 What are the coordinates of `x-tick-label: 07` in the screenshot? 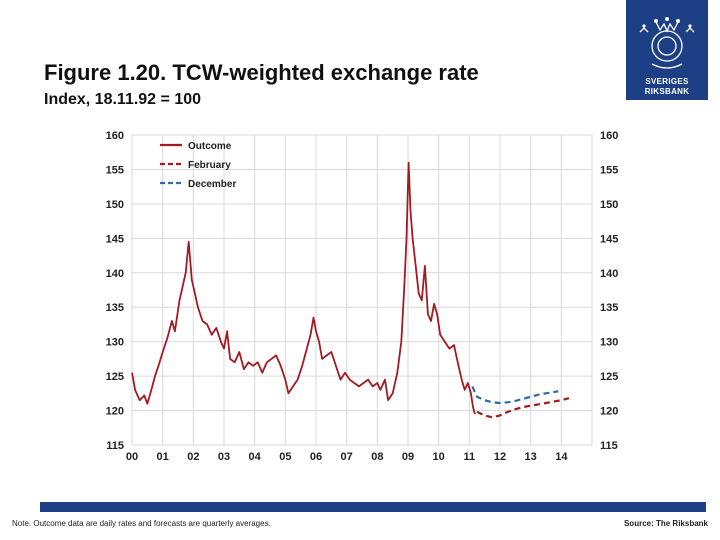 It's located at (347, 457).